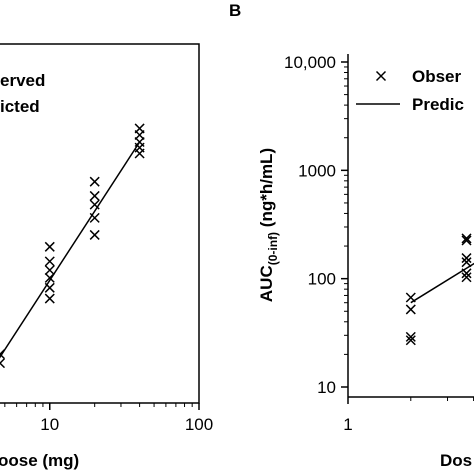  What do you see at coordinates (437, 76) in the screenshot?
I see `panel-b-legend-observed: Obser` at bounding box center [437, 76].